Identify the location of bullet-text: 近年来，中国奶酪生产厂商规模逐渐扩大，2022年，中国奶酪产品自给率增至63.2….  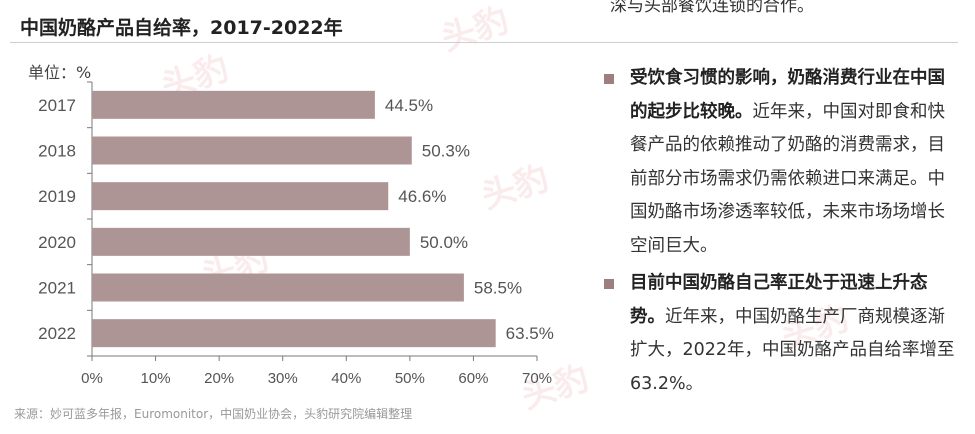
(792, 350).